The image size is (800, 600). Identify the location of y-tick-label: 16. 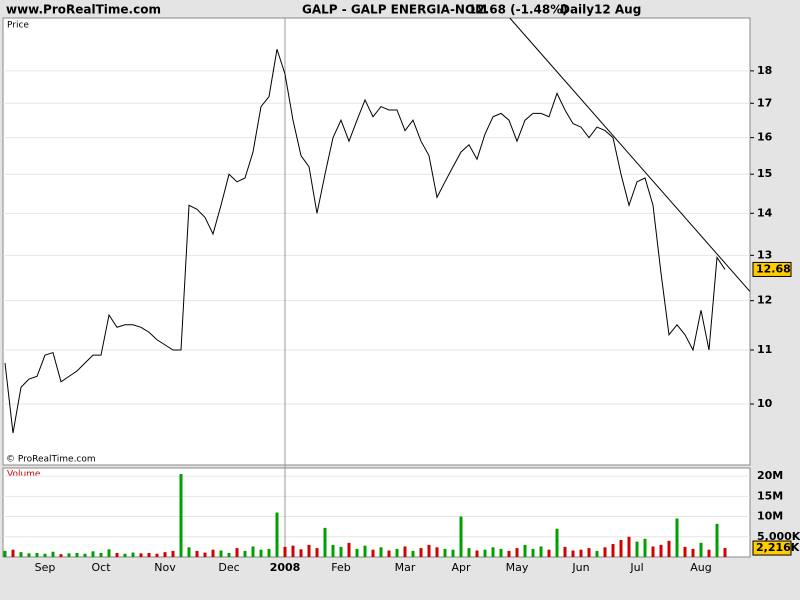
(765, 137).